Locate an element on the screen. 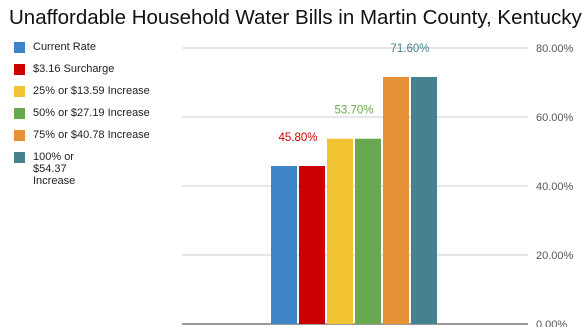 The image size is (582, 327). y-tick-label: 80.00% is located at coordinates (555, 49).